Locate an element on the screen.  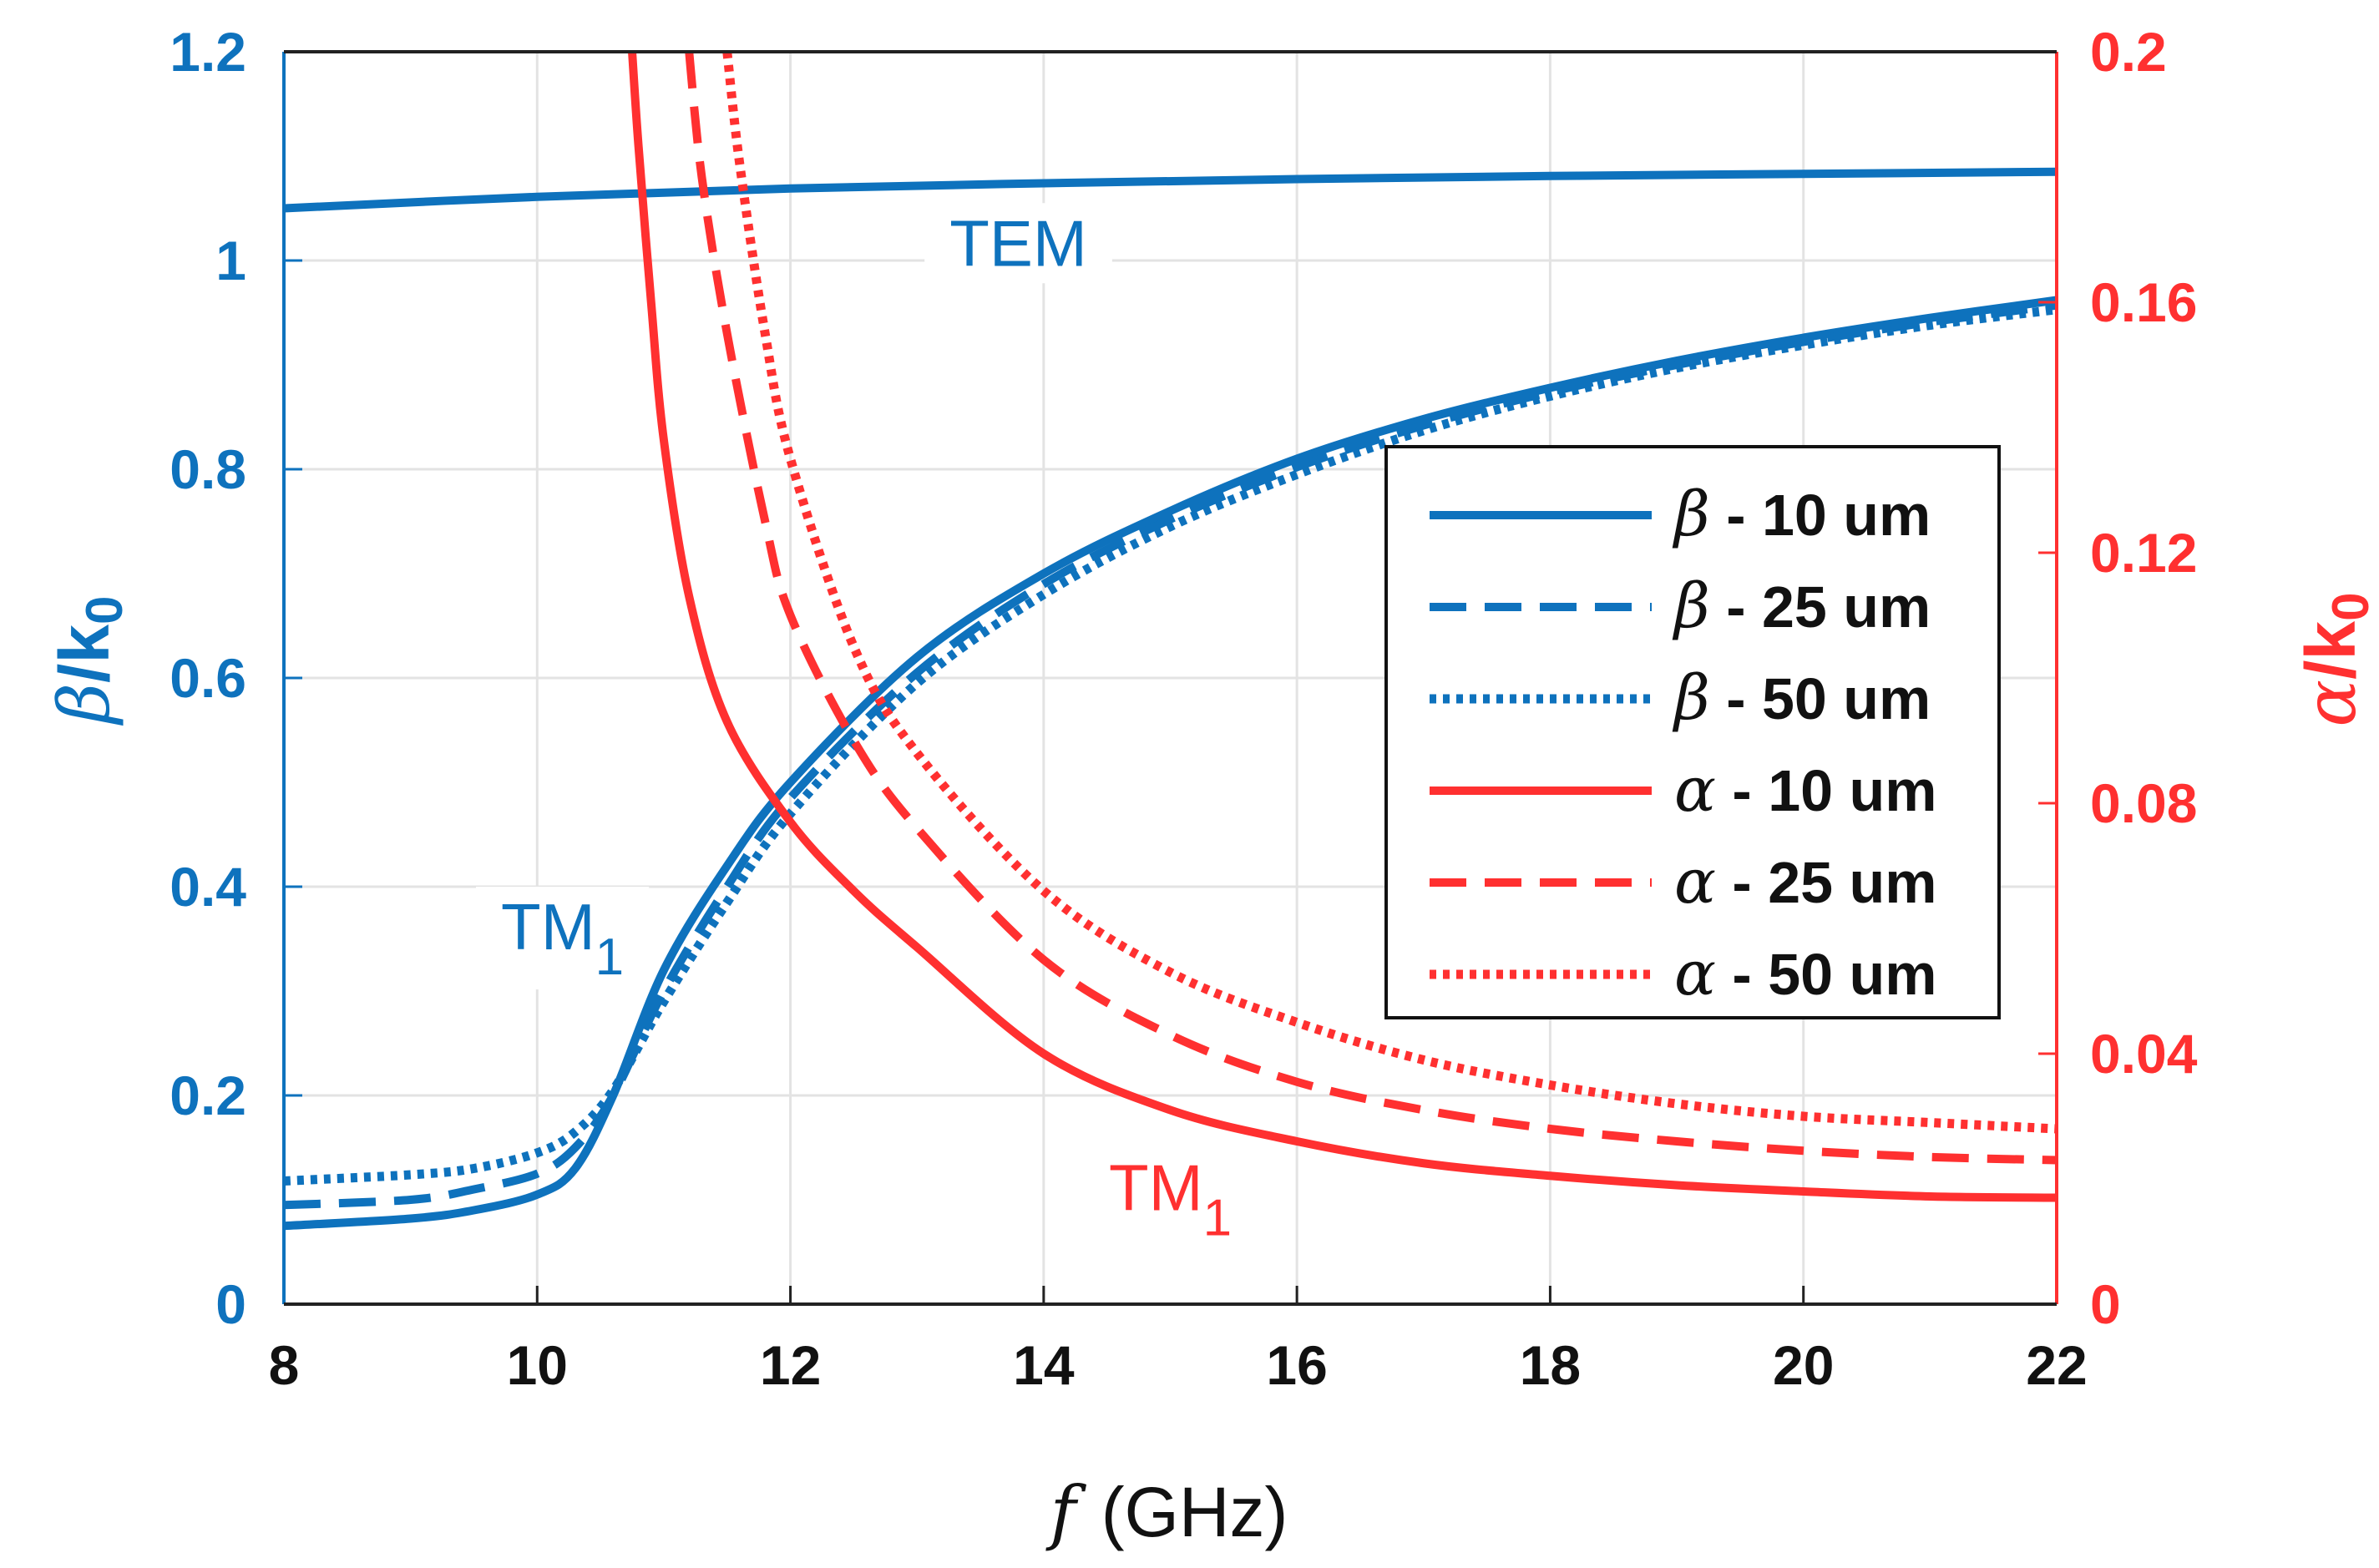
annotation-2: TM1 is located at coordinates (1170, 1199).